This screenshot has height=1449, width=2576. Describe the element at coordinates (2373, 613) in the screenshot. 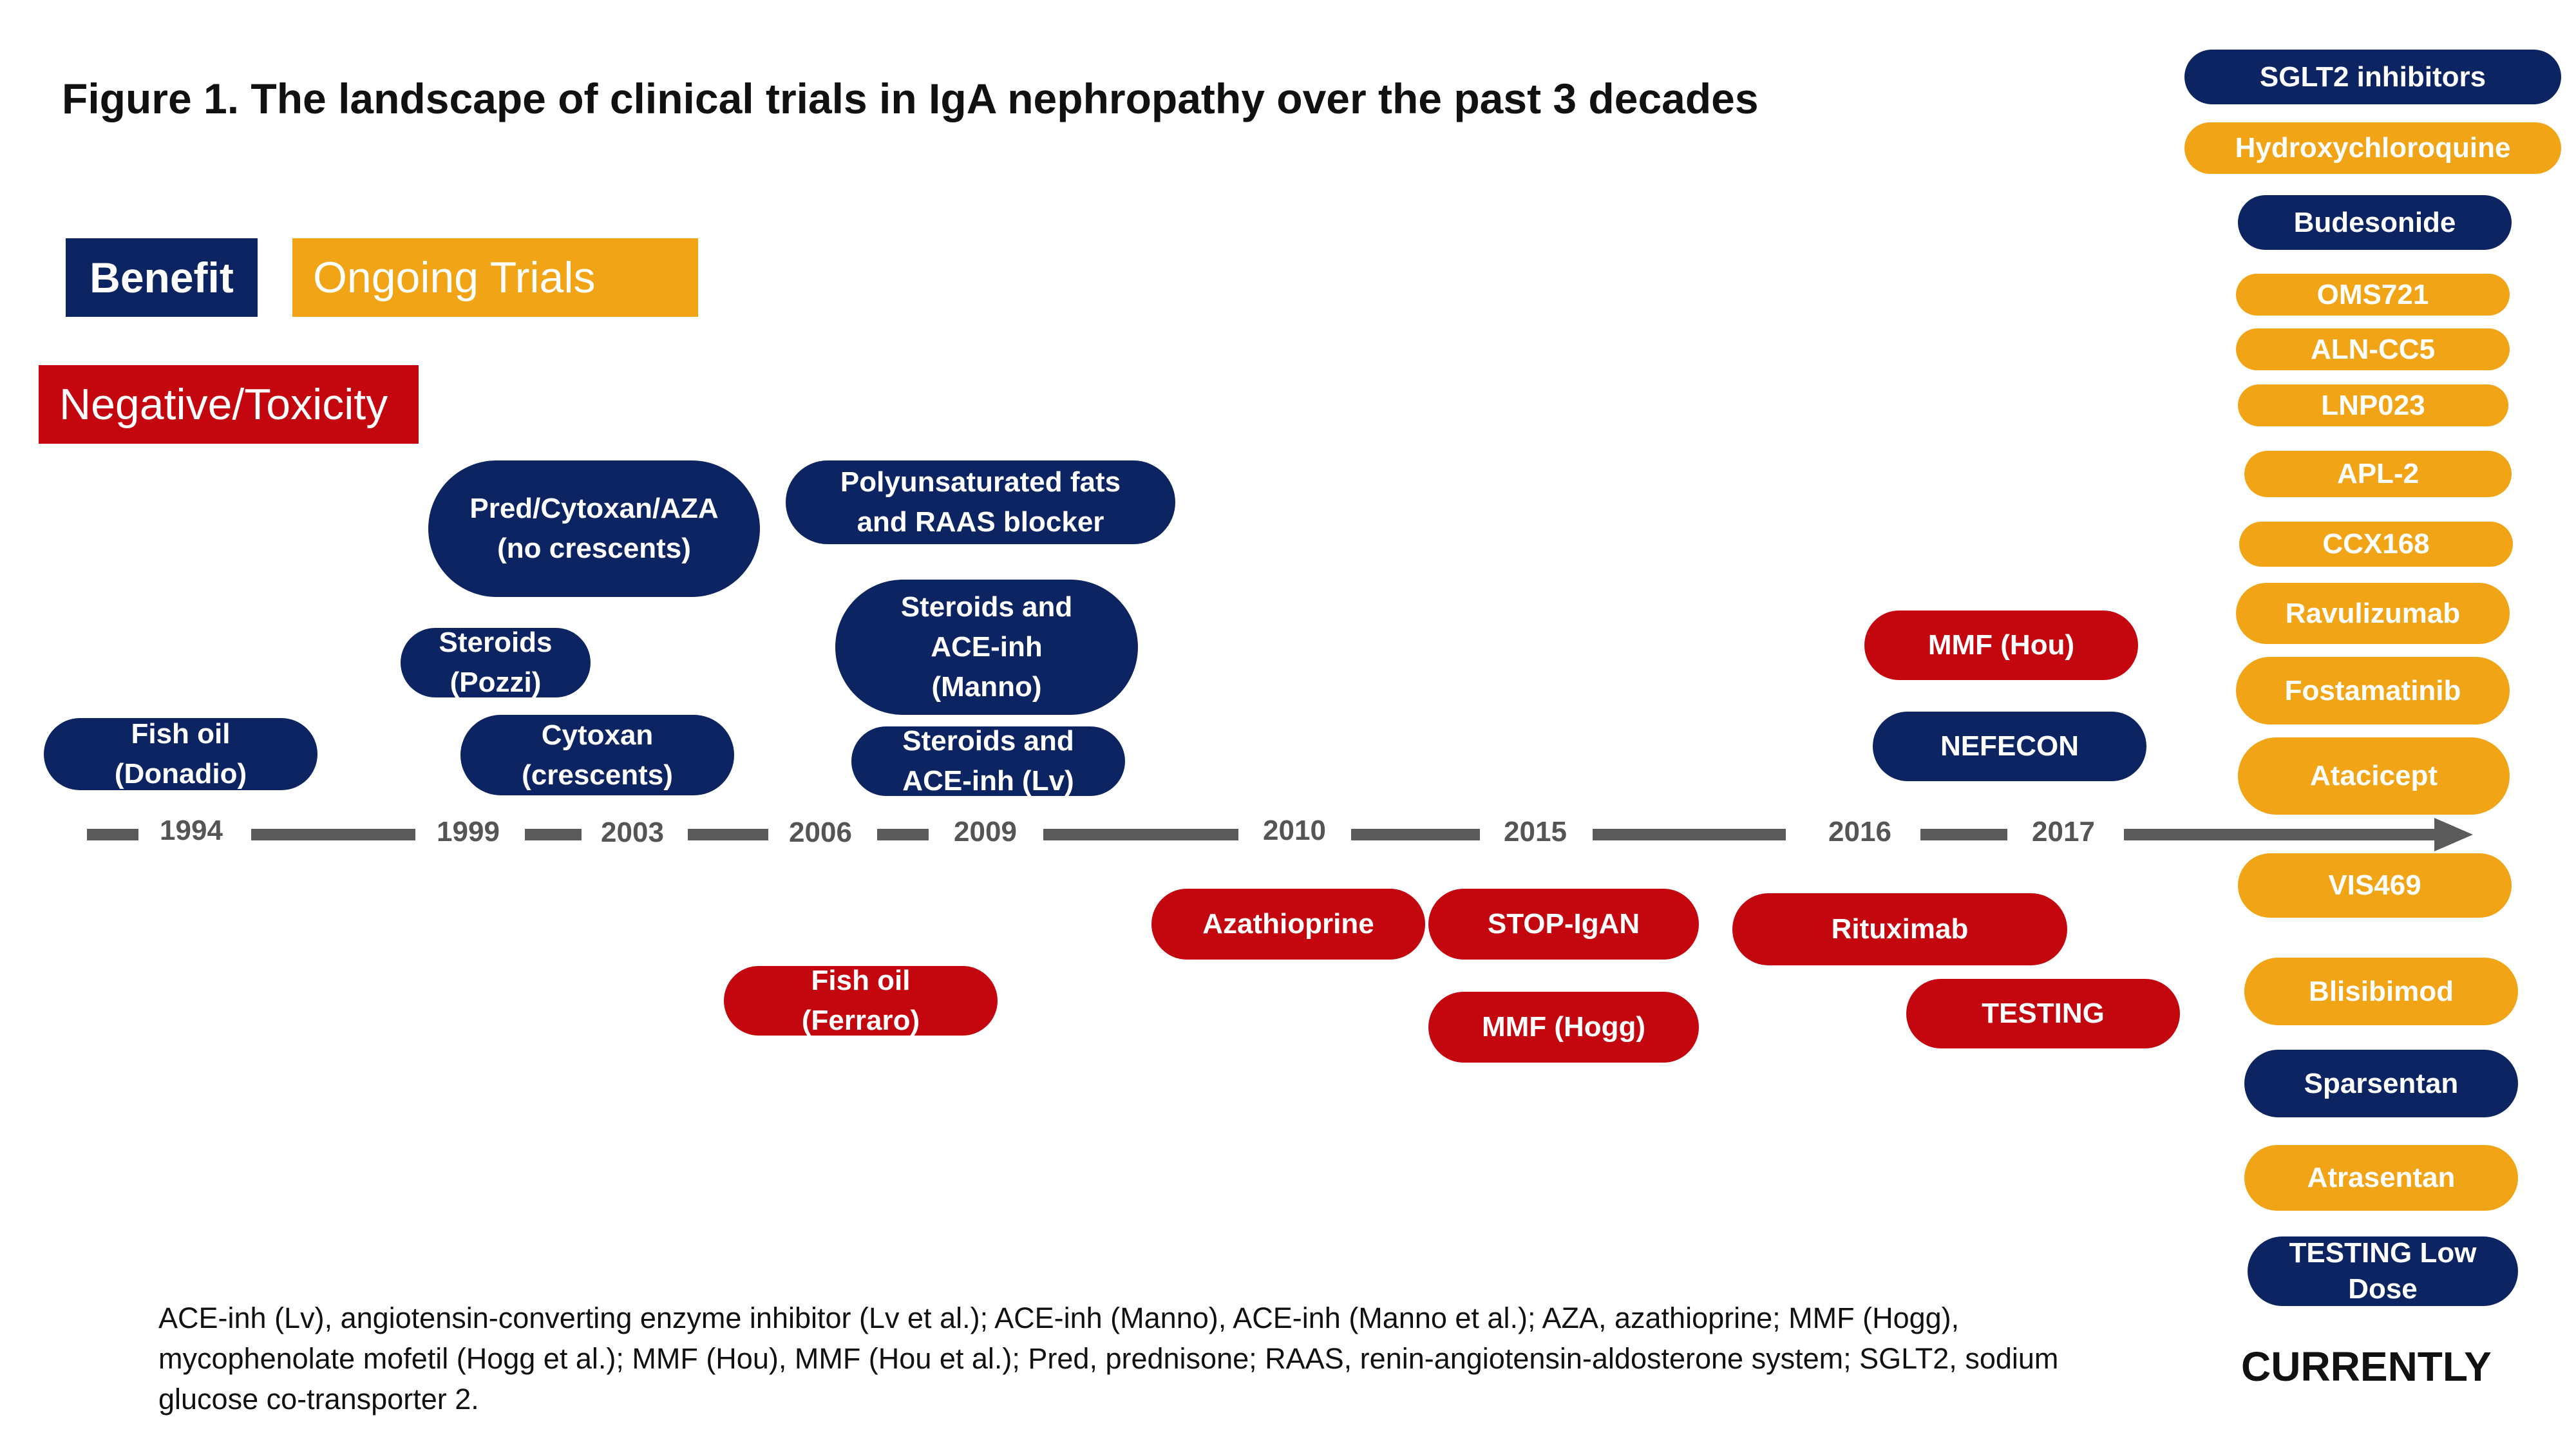

I see `current-ravulizumab: Ravulizumab` at that location.